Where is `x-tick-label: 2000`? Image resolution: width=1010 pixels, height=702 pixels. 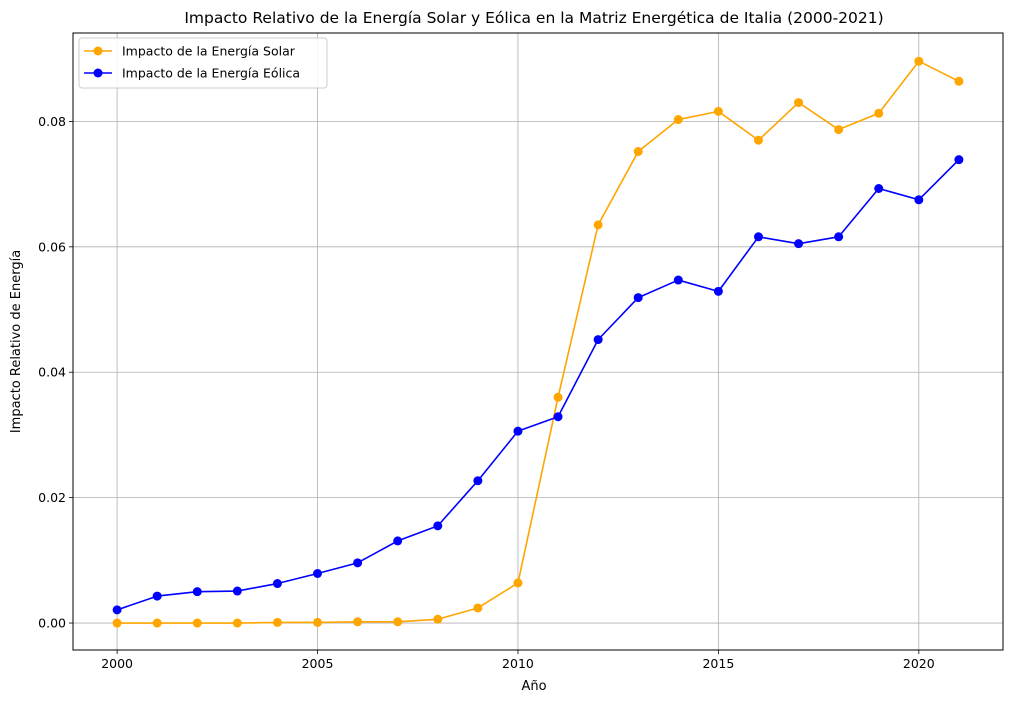
x-tick-label: 2000 is located at coordinates (117, 663).